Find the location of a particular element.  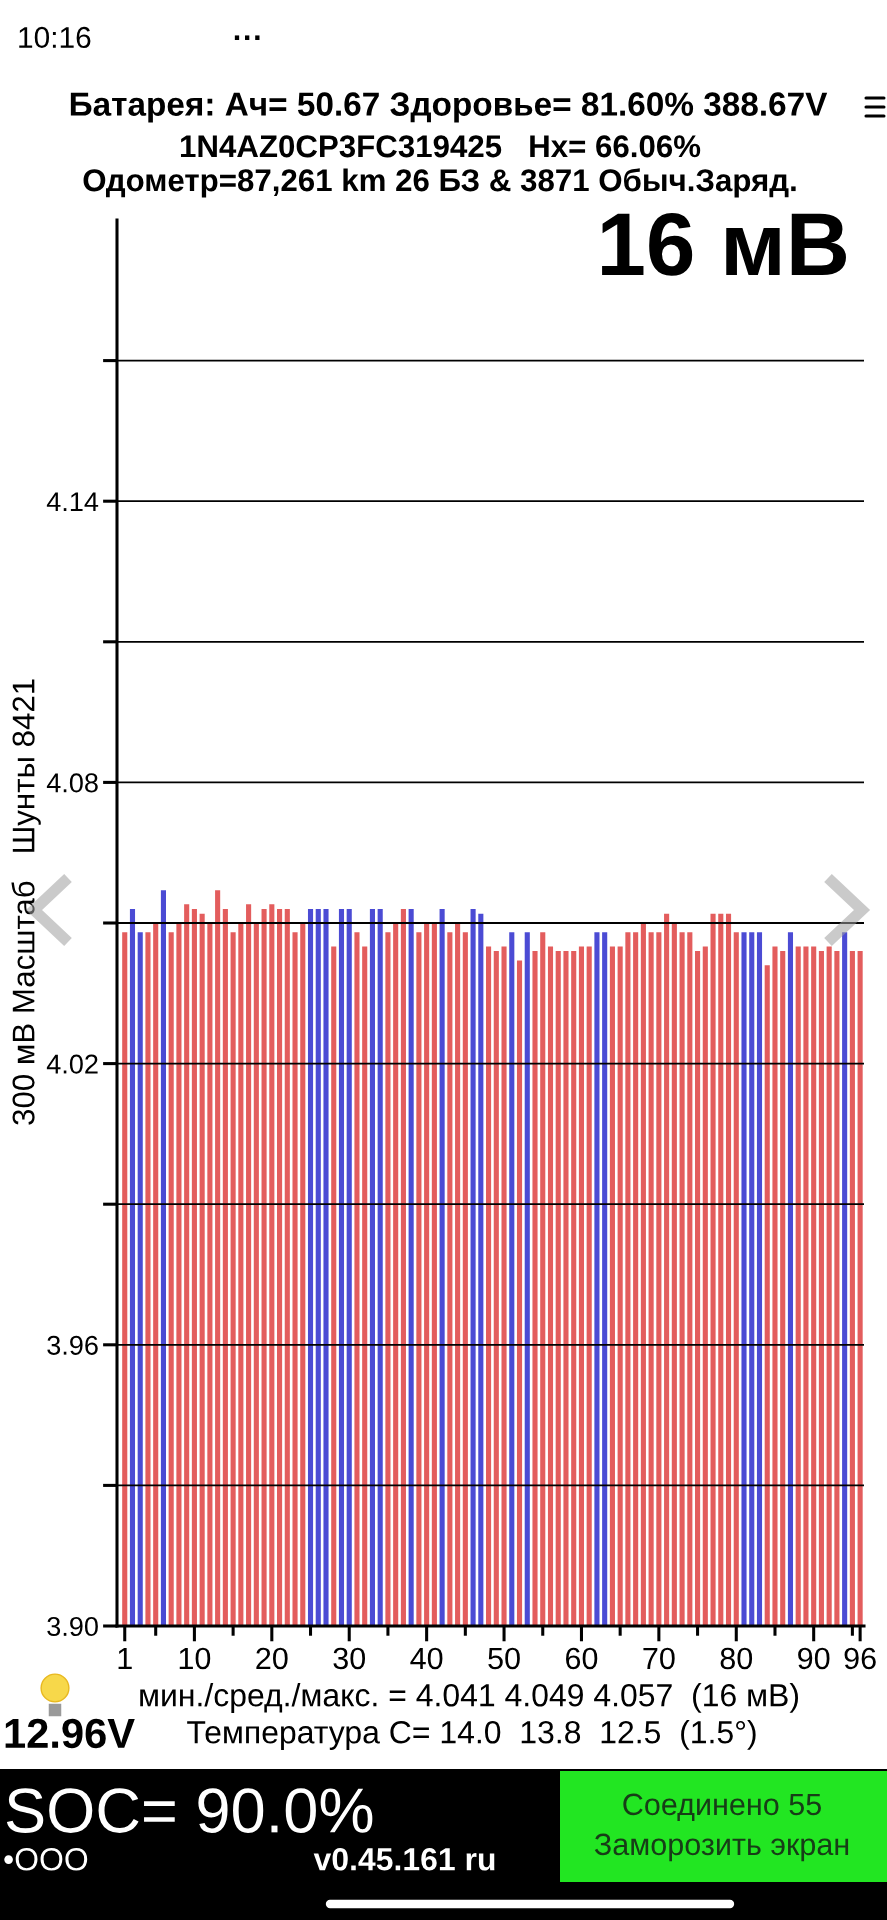

chart-subtitle: 1N4AZ0CP3FC319425 Hx= 66.06% Одометр=87,261 km 26 БЗ & 3871 Обыч.Заряд. is located at coordinates (439, 166).